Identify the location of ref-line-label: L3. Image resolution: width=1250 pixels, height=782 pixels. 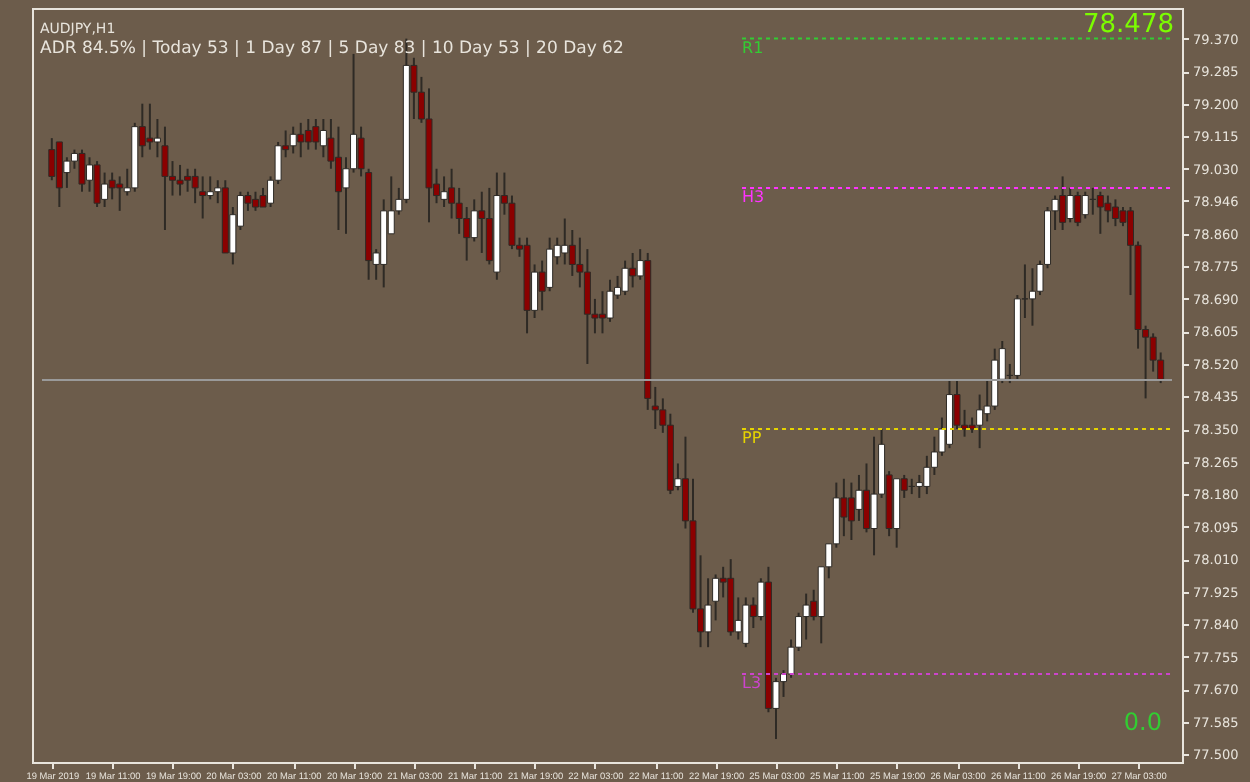
(752, 682).